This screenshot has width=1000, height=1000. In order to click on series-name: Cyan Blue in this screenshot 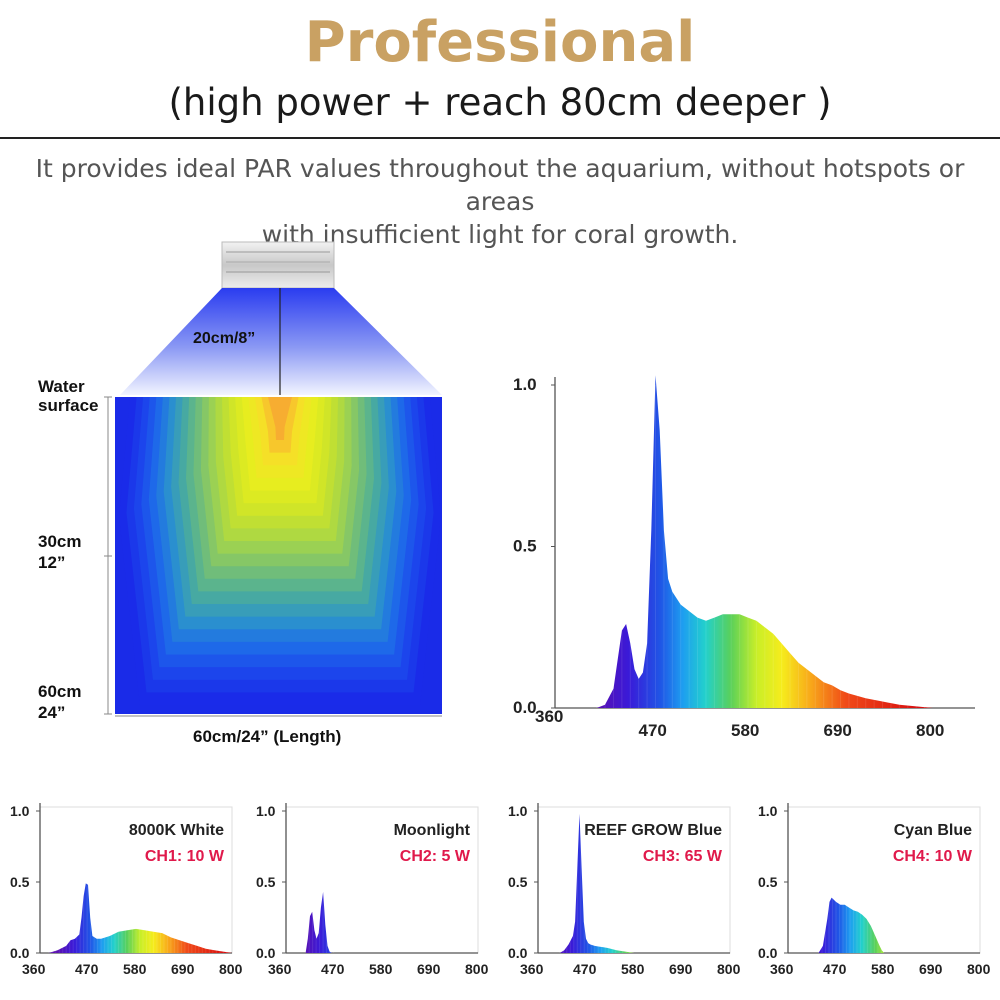, I will do `click(933, 830)`.